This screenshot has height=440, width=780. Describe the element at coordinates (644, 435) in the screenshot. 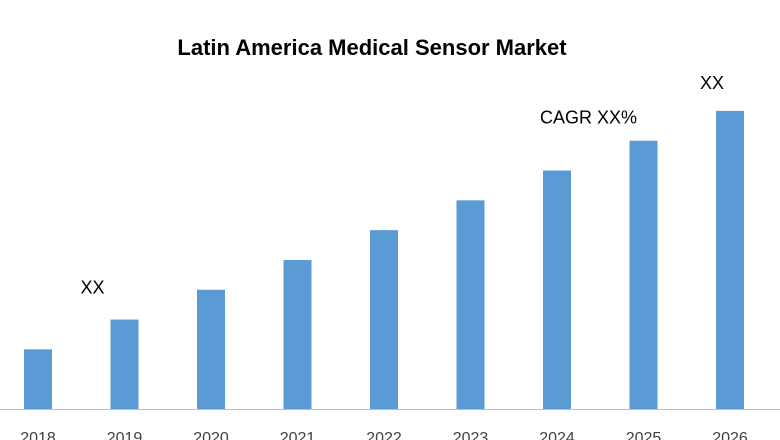

I see `x-tick-label: 2025` at that location.